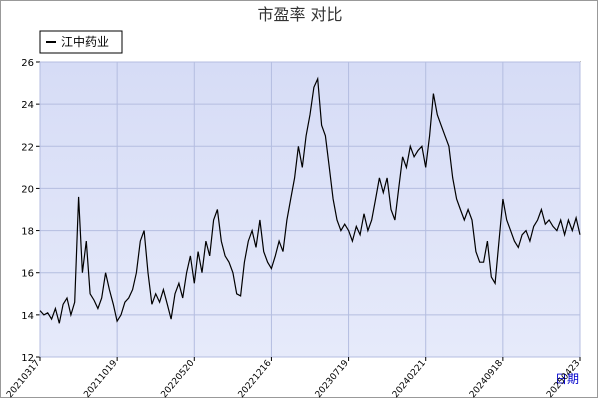 The height and width of the screenshot is (404, 600). What do you see at coordinates (567, 379) in the screenshot?
I see `x-axis-label: 日期` at bounding box center [567, 379].